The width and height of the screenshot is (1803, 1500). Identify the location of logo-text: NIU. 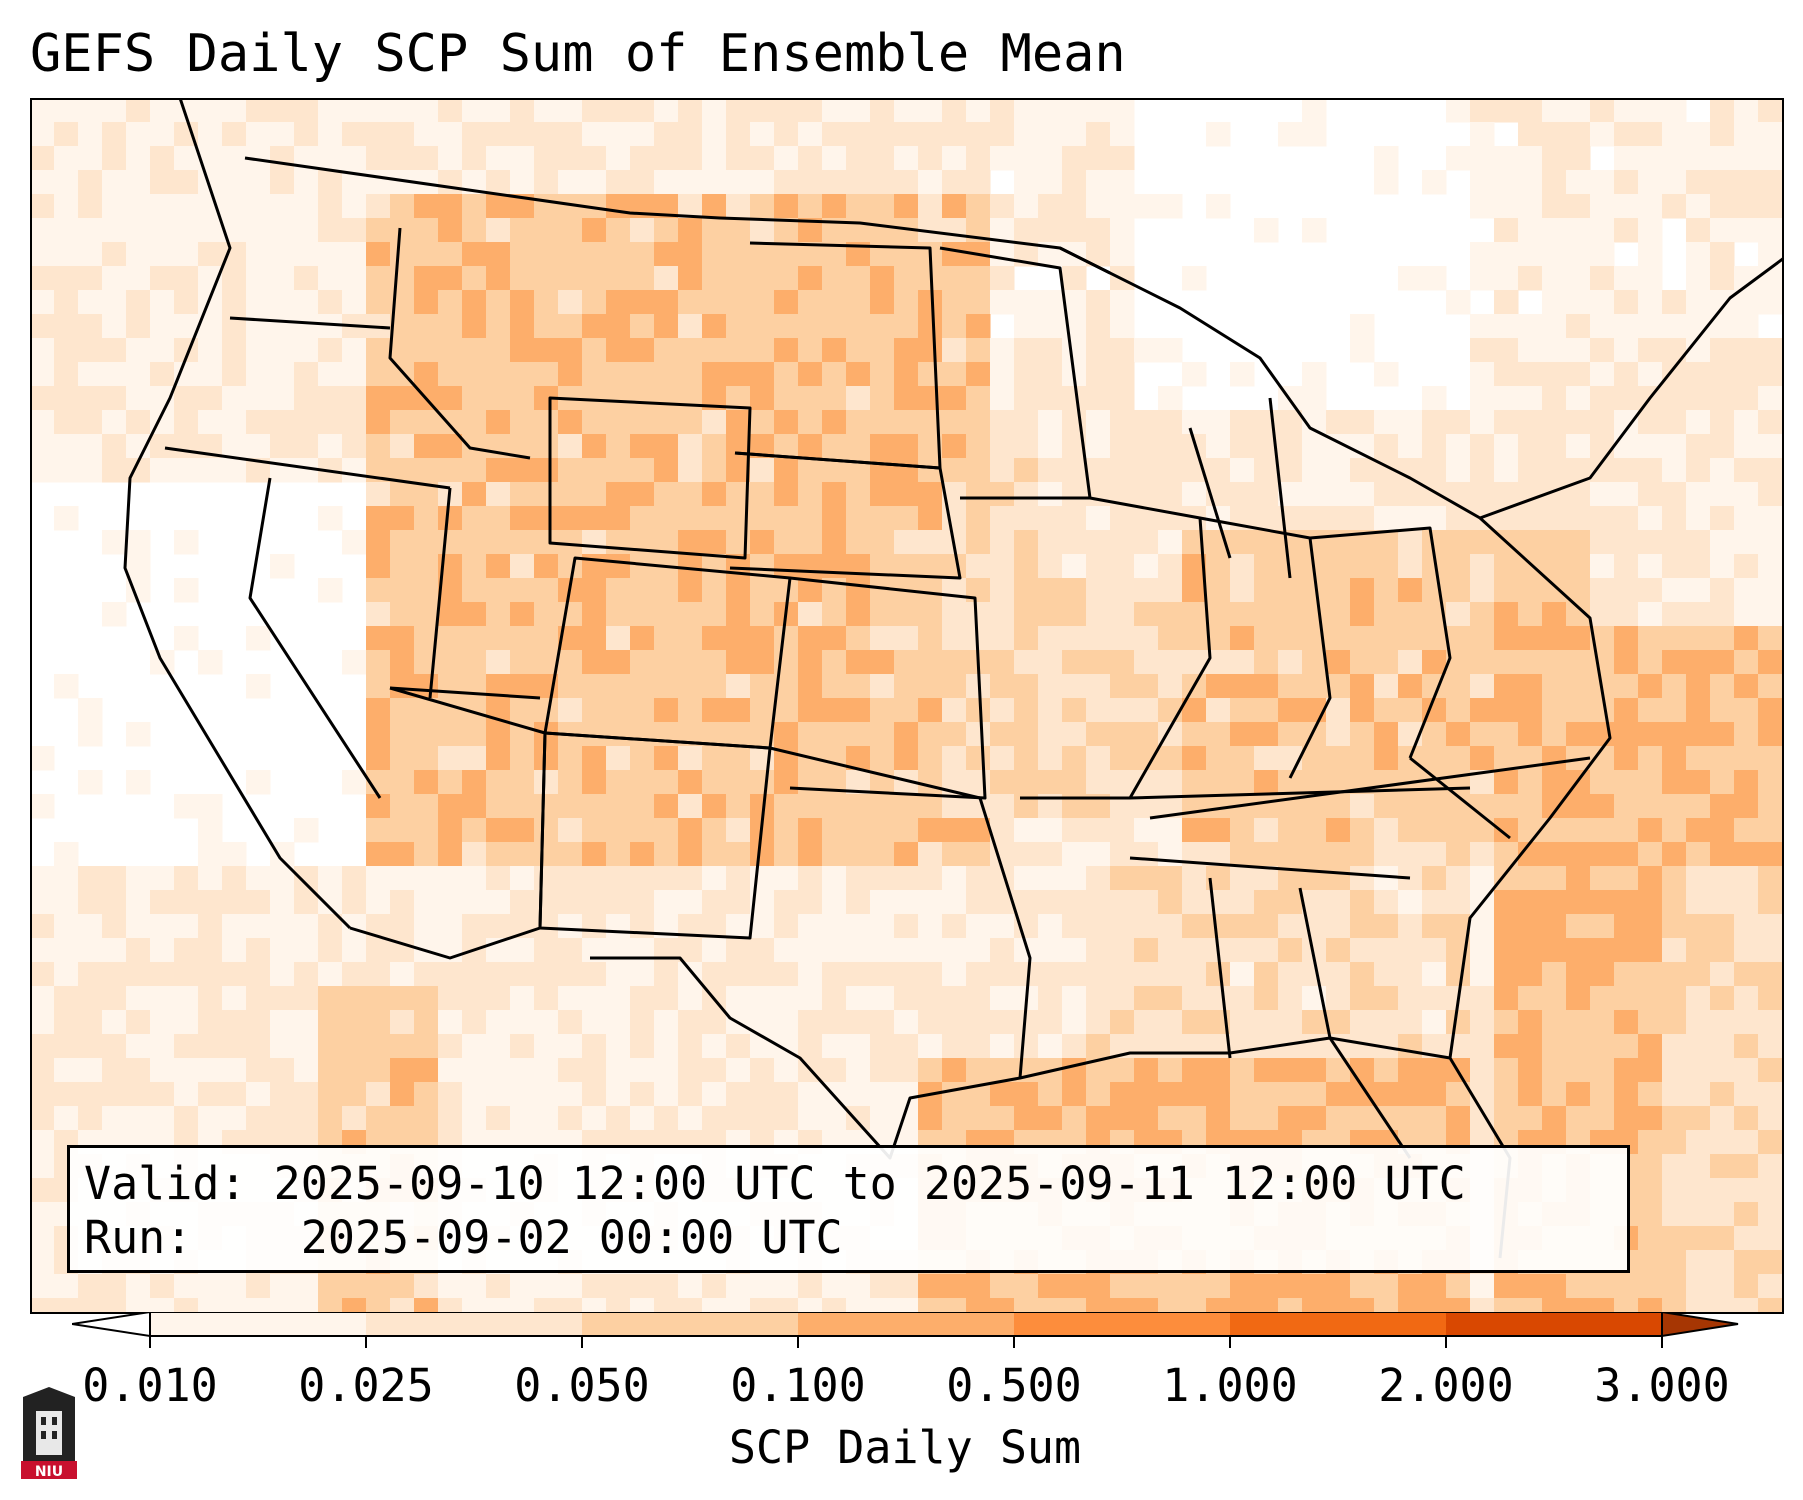
(49, 1472).